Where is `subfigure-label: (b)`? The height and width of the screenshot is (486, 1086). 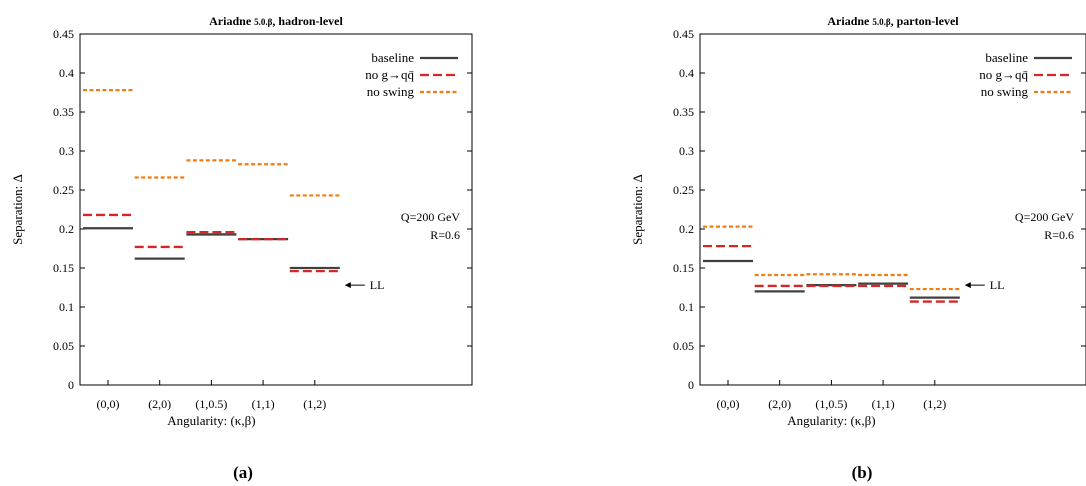
subfigure-label: (b) is located at coordinates (862, 472).